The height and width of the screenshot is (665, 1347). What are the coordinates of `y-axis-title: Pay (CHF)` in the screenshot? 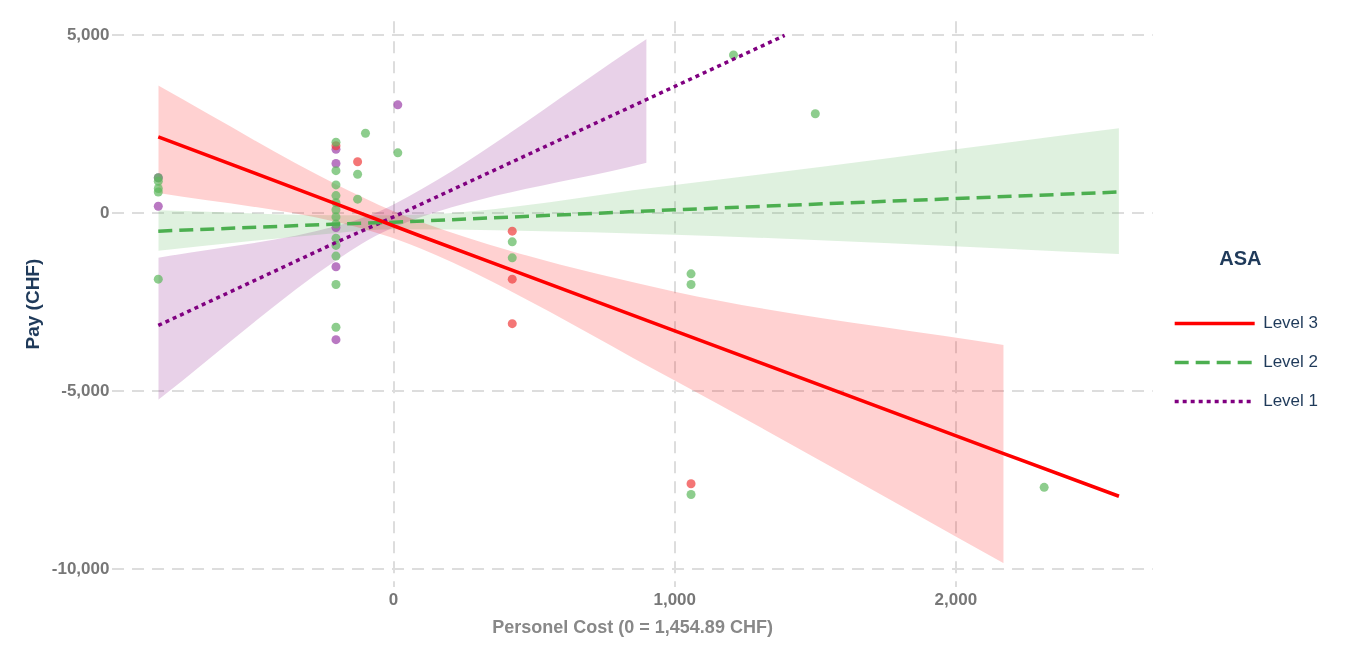 It's located at (32, 304).